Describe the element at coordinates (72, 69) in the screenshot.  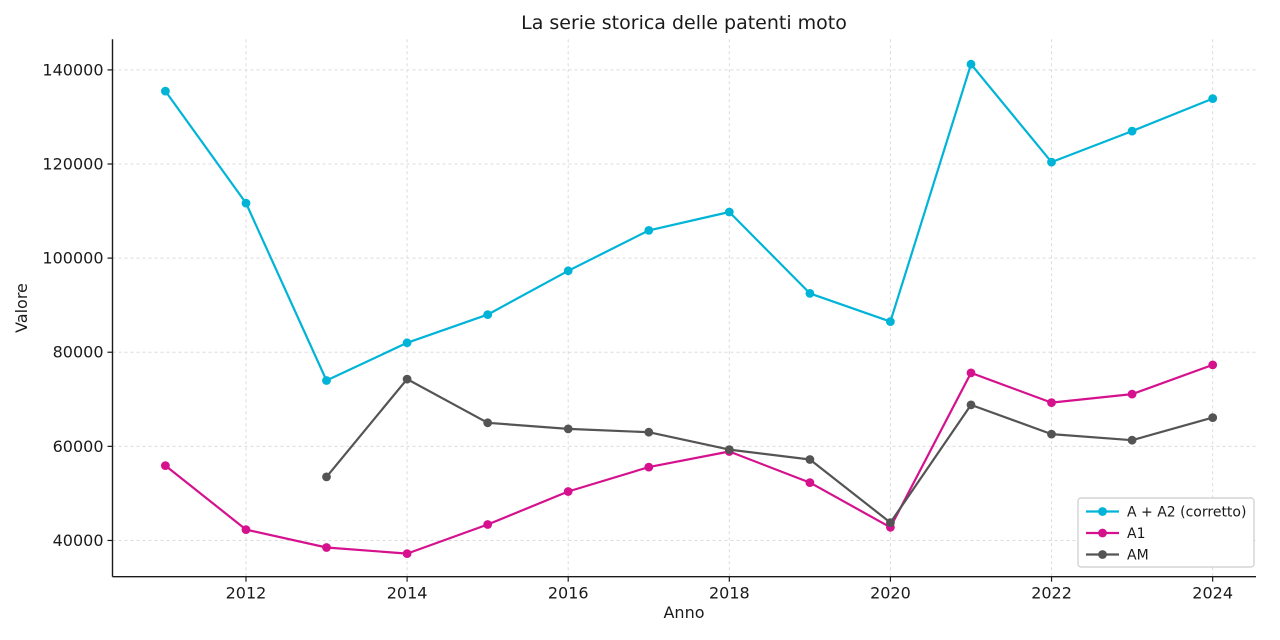
I see `y-tick-label: 140000` at that location.